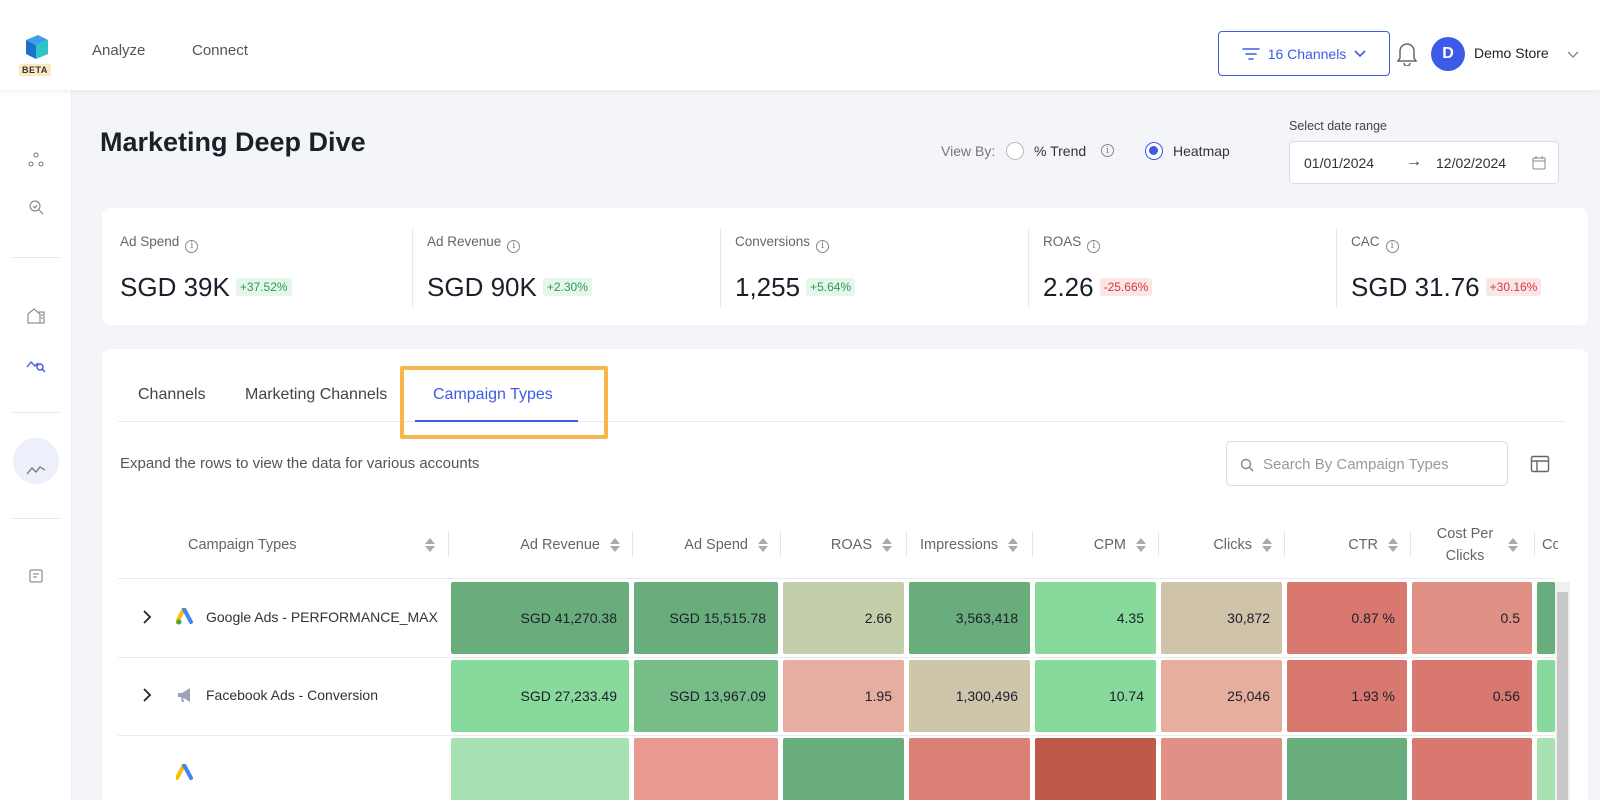 The width and height of the screenshot is (1600, 800). I want to click on metric-label: CAC, so click(1365, 241).